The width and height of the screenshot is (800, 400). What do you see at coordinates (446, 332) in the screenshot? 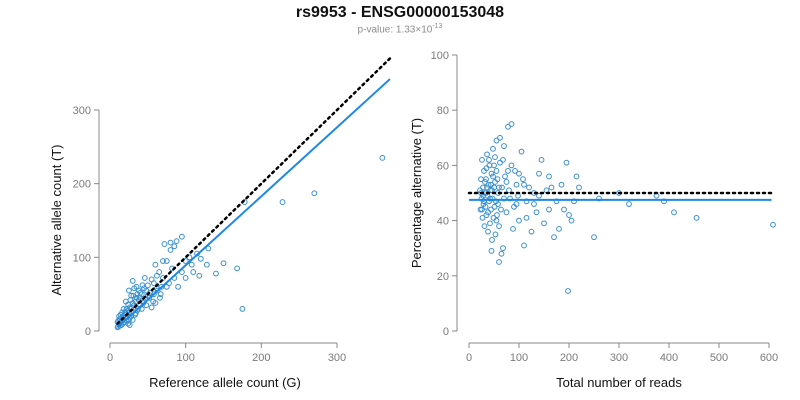
I see `y-tick-label: 0` at bounding box center [446, 332].